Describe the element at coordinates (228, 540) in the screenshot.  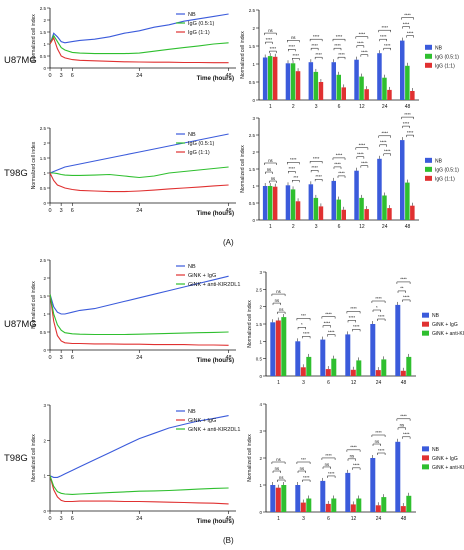
I see `panel-label-b: (B)` at that location.